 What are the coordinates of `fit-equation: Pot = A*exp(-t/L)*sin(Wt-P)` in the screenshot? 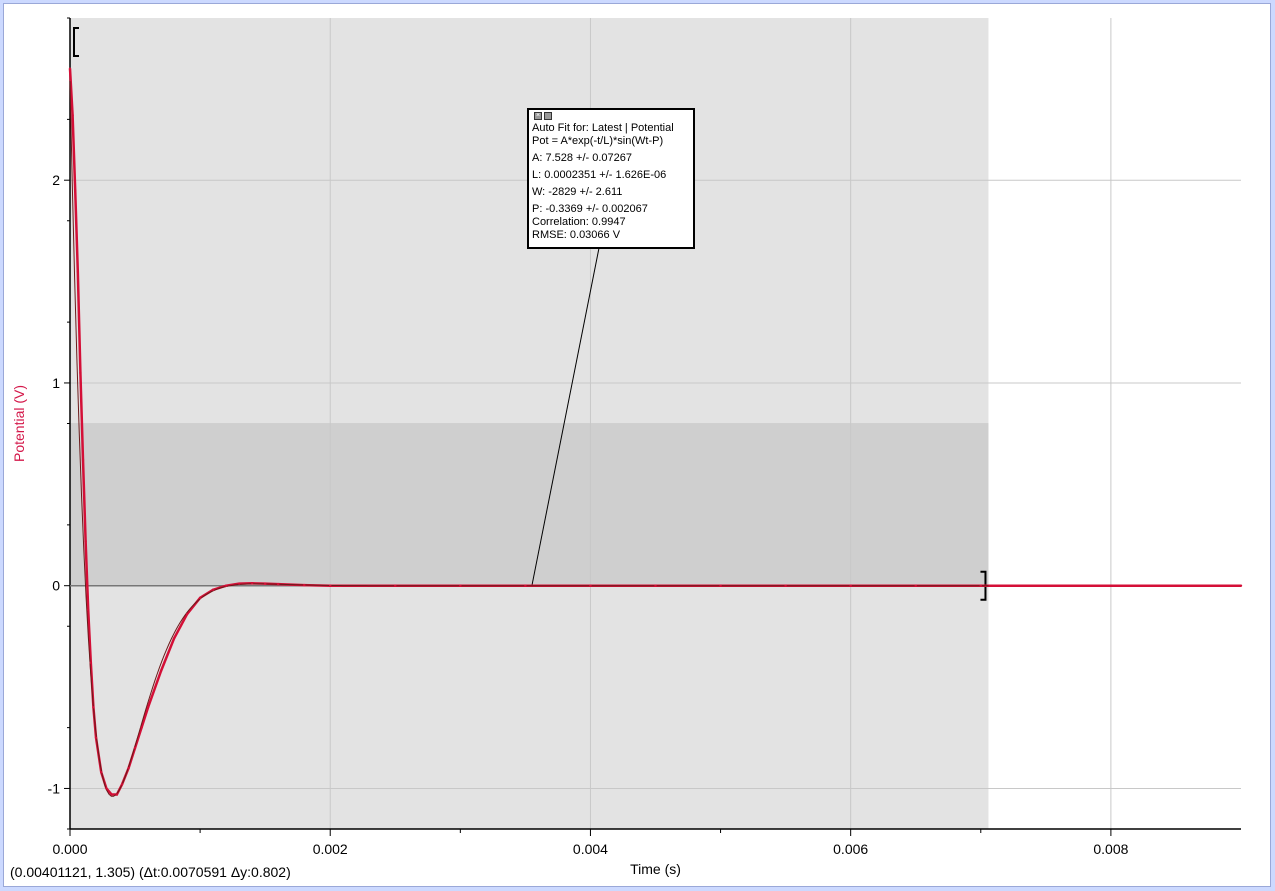 It's located at (598, 141).